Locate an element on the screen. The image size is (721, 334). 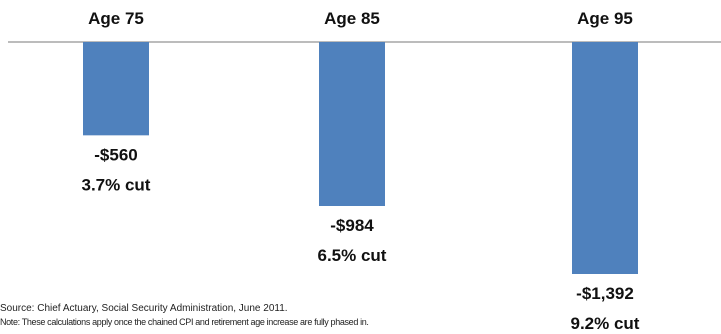
cut-percent-label: 6.5% cut is located at coordinates (352, 255).